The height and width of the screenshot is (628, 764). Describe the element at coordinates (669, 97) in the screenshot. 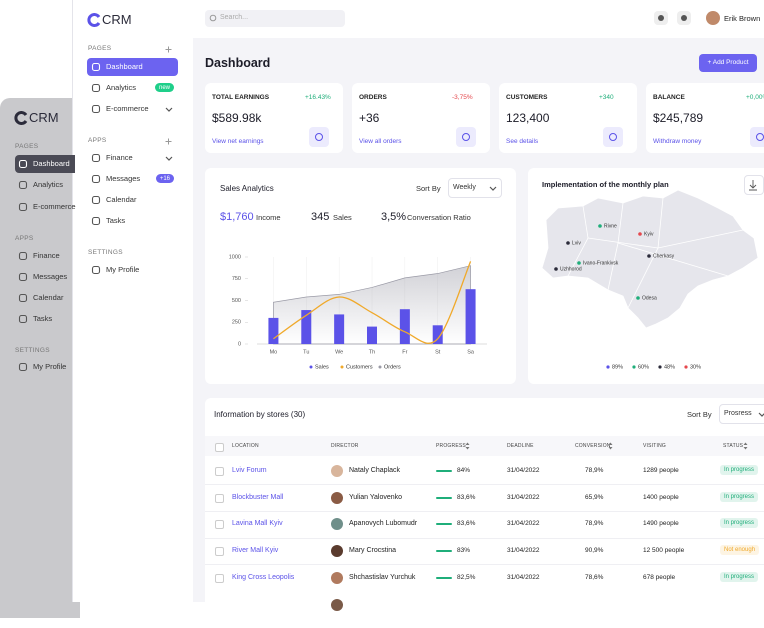

I see `kpi-title: BALANCE` at that location.